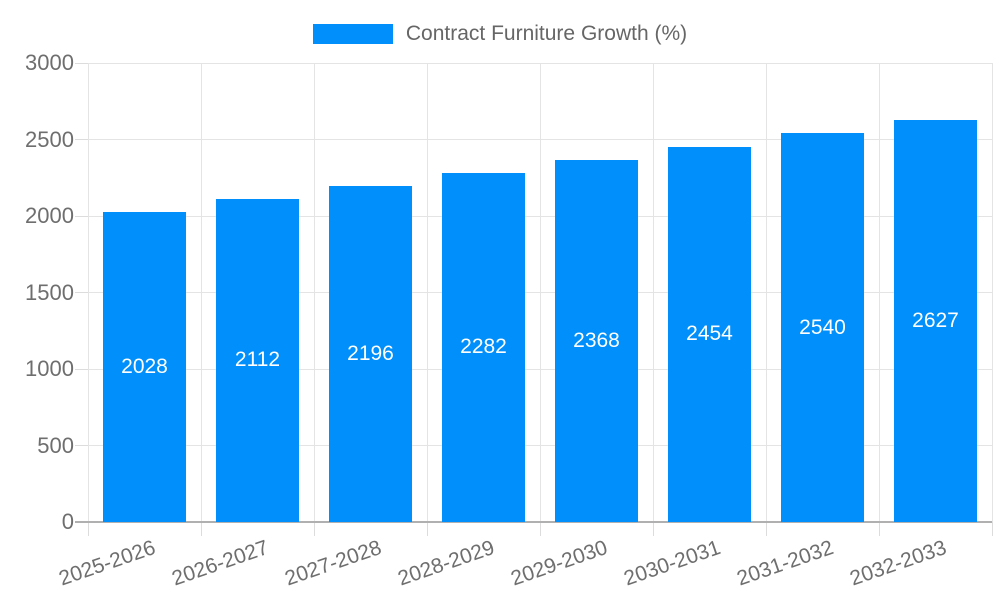 The height and width of the screenshot is (600, 1000). I want to click on x-axis-label: 2032-2033, so click(897, 563).